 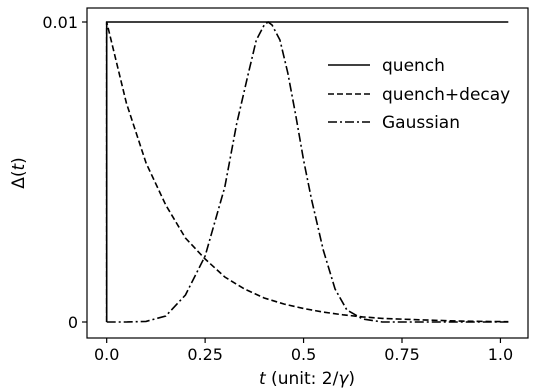 What do you see at coordinates (421, 123) in the screenshot?
I see `legend-label-gaussian: Gaussian` at bounding box center [421, 123].